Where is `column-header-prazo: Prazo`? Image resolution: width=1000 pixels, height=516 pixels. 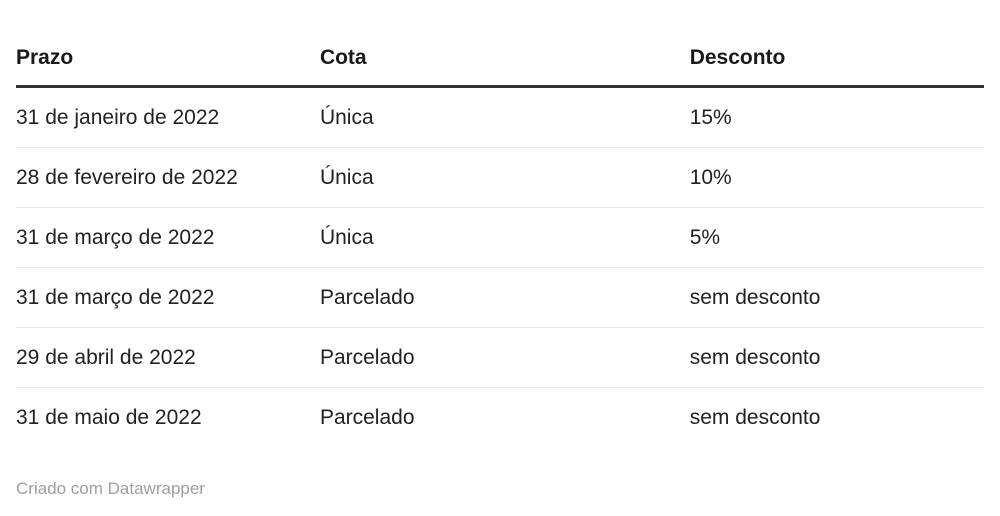
column-header-prazo: Prazo is located at coordinates (168, 60).